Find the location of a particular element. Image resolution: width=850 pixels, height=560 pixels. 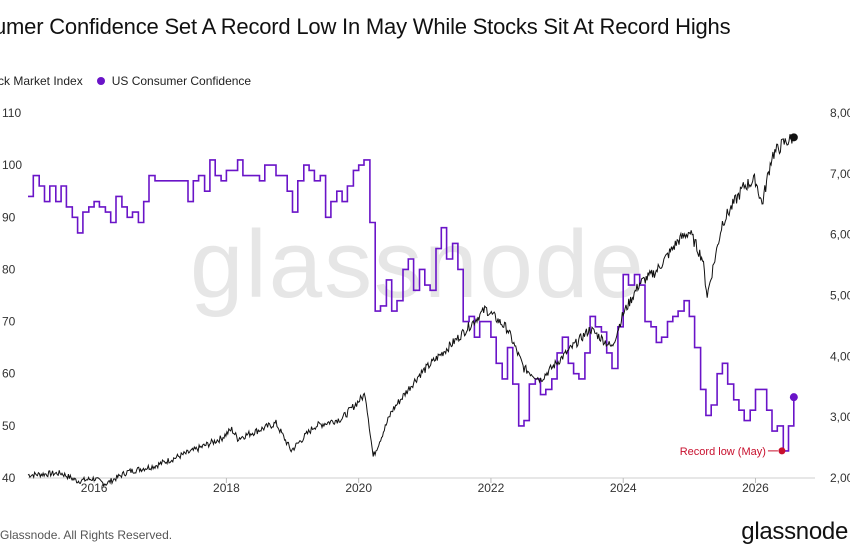

right-tick-label-3: 5,00 is located at coordinates (840, 296).